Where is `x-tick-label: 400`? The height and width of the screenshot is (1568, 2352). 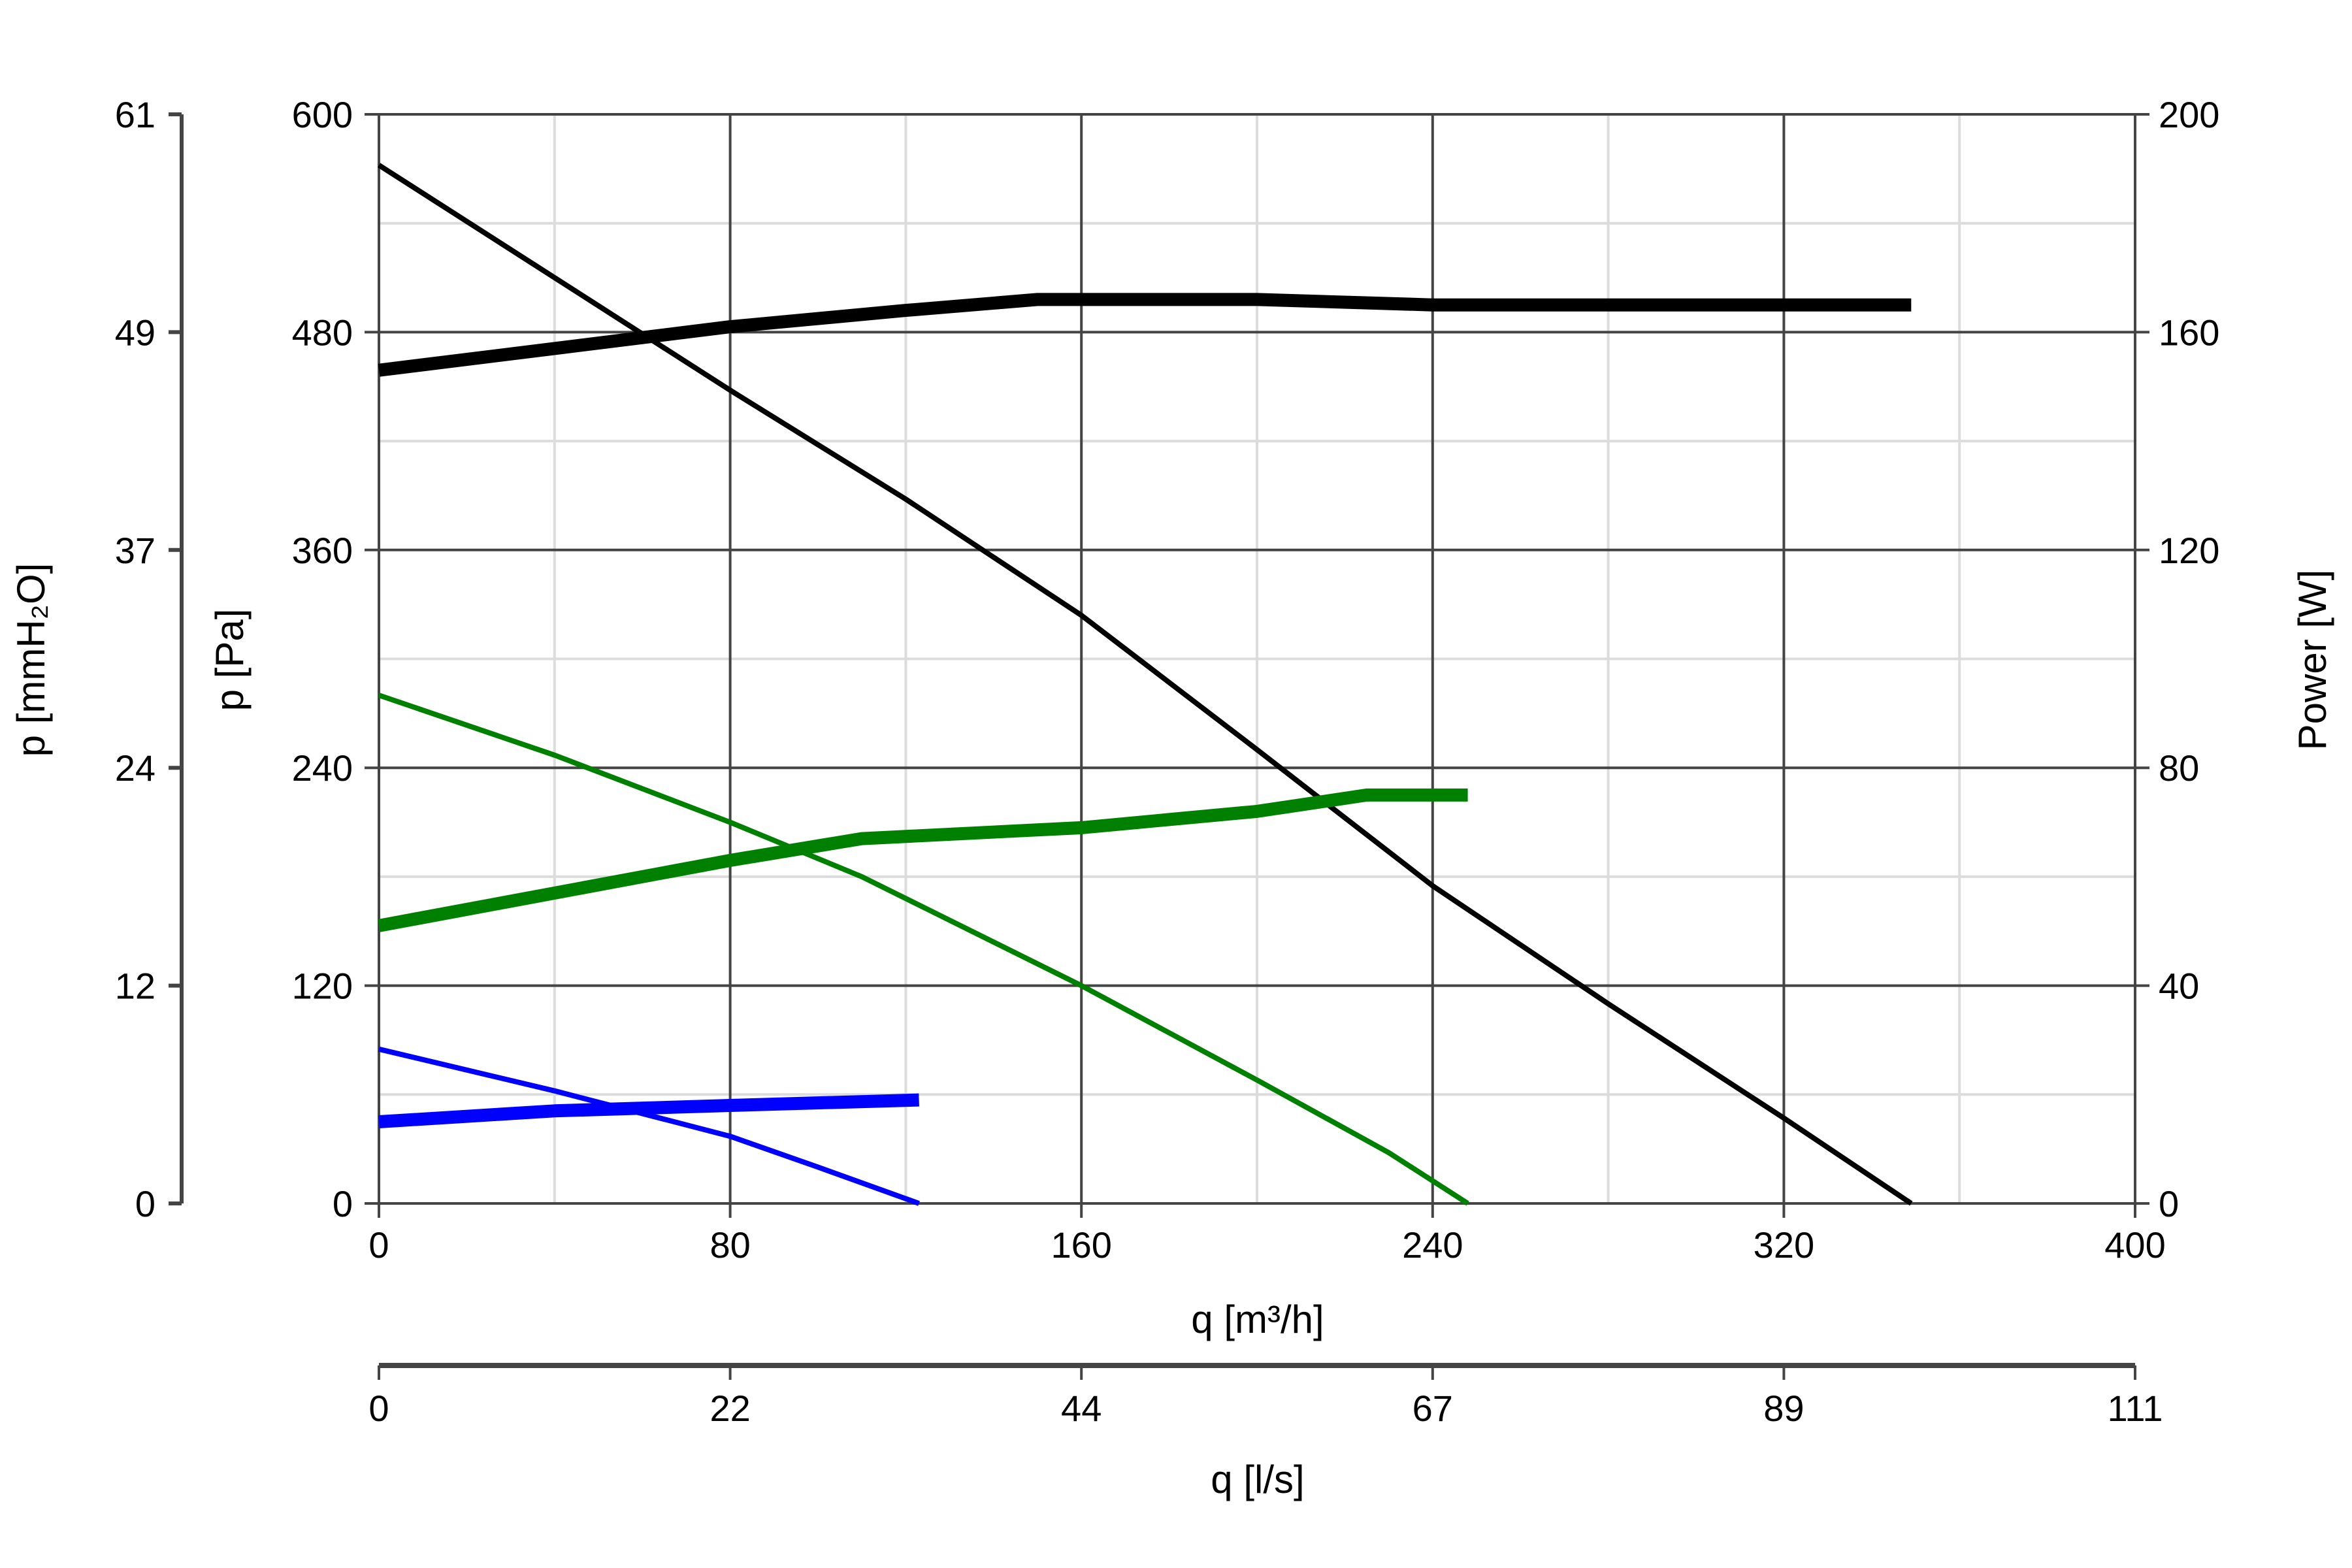
x-tick-label: 400 is located at coordinates (2134, 1245).